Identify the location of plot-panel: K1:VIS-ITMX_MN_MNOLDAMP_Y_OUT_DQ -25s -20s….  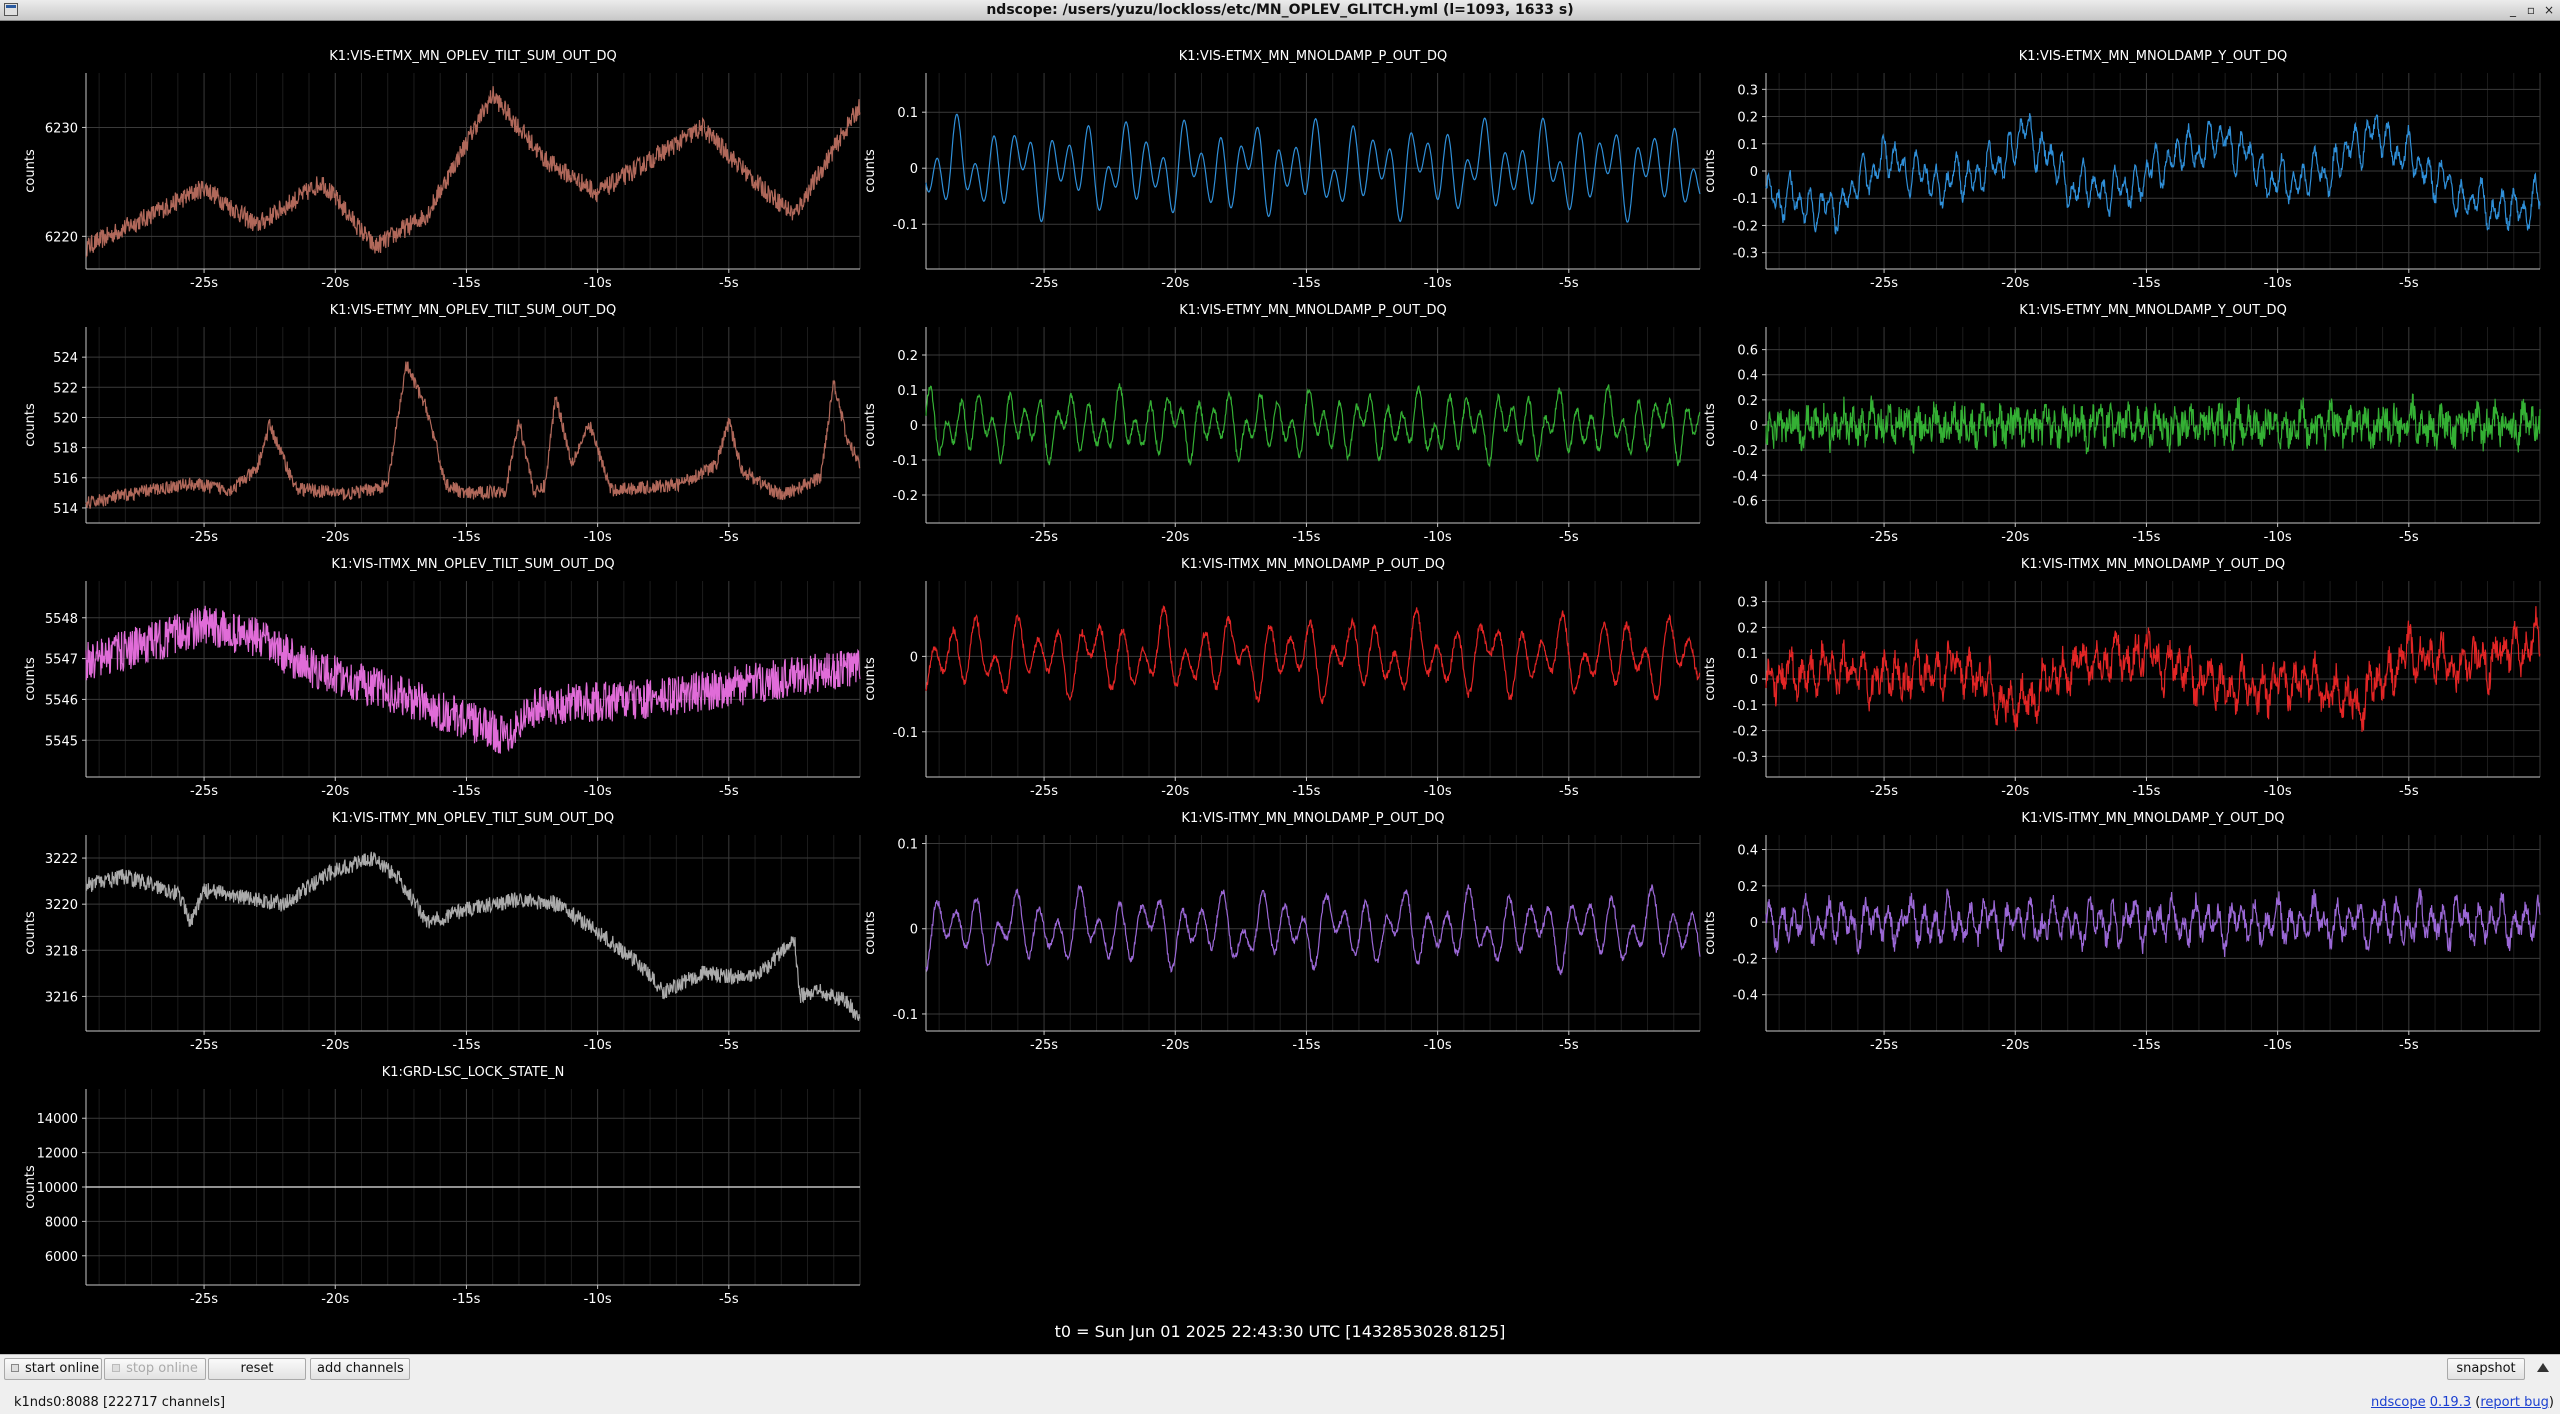
(2122, 678).